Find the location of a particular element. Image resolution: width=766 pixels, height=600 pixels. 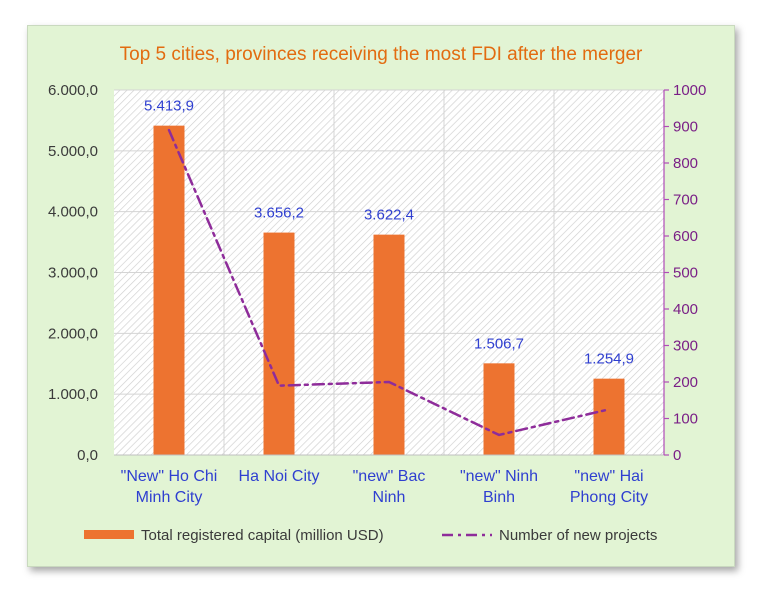

y-left-tick-label: 1.000,0 is located at coordinates (73, 394).